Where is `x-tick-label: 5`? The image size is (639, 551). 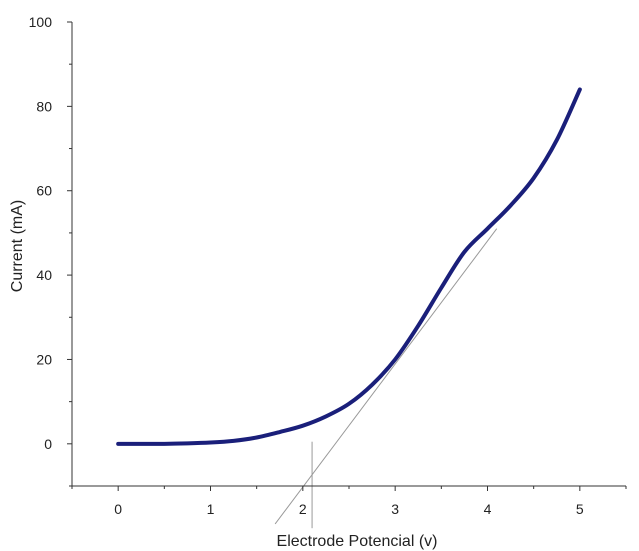 x-tick-label: 5 is located at coordinates (580, 509).